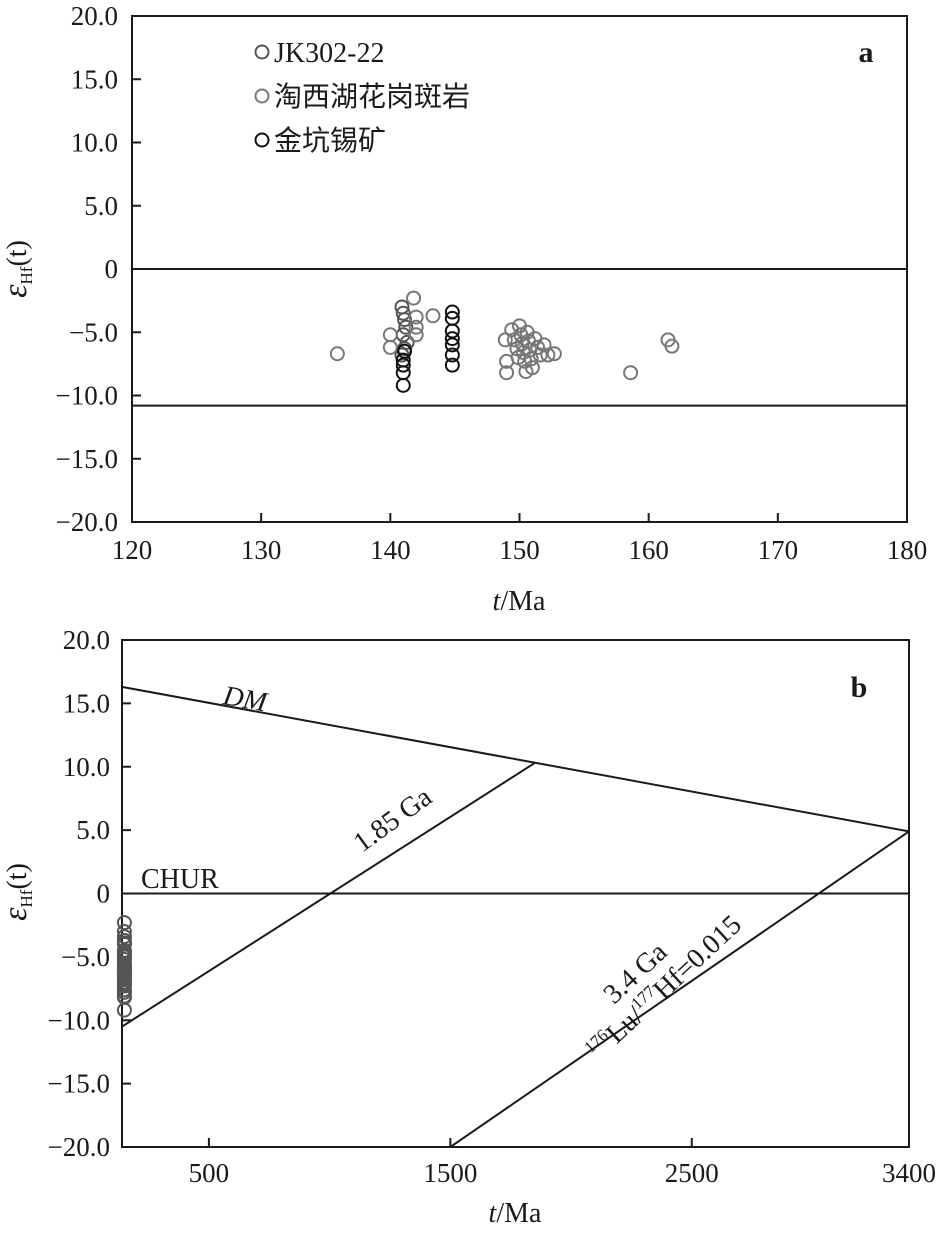 The width and height of the screenshot is (945, 1233). Describe the element at coordinates (132, 550) in the screenshot. I see `x-tick-label: 120` at that location.